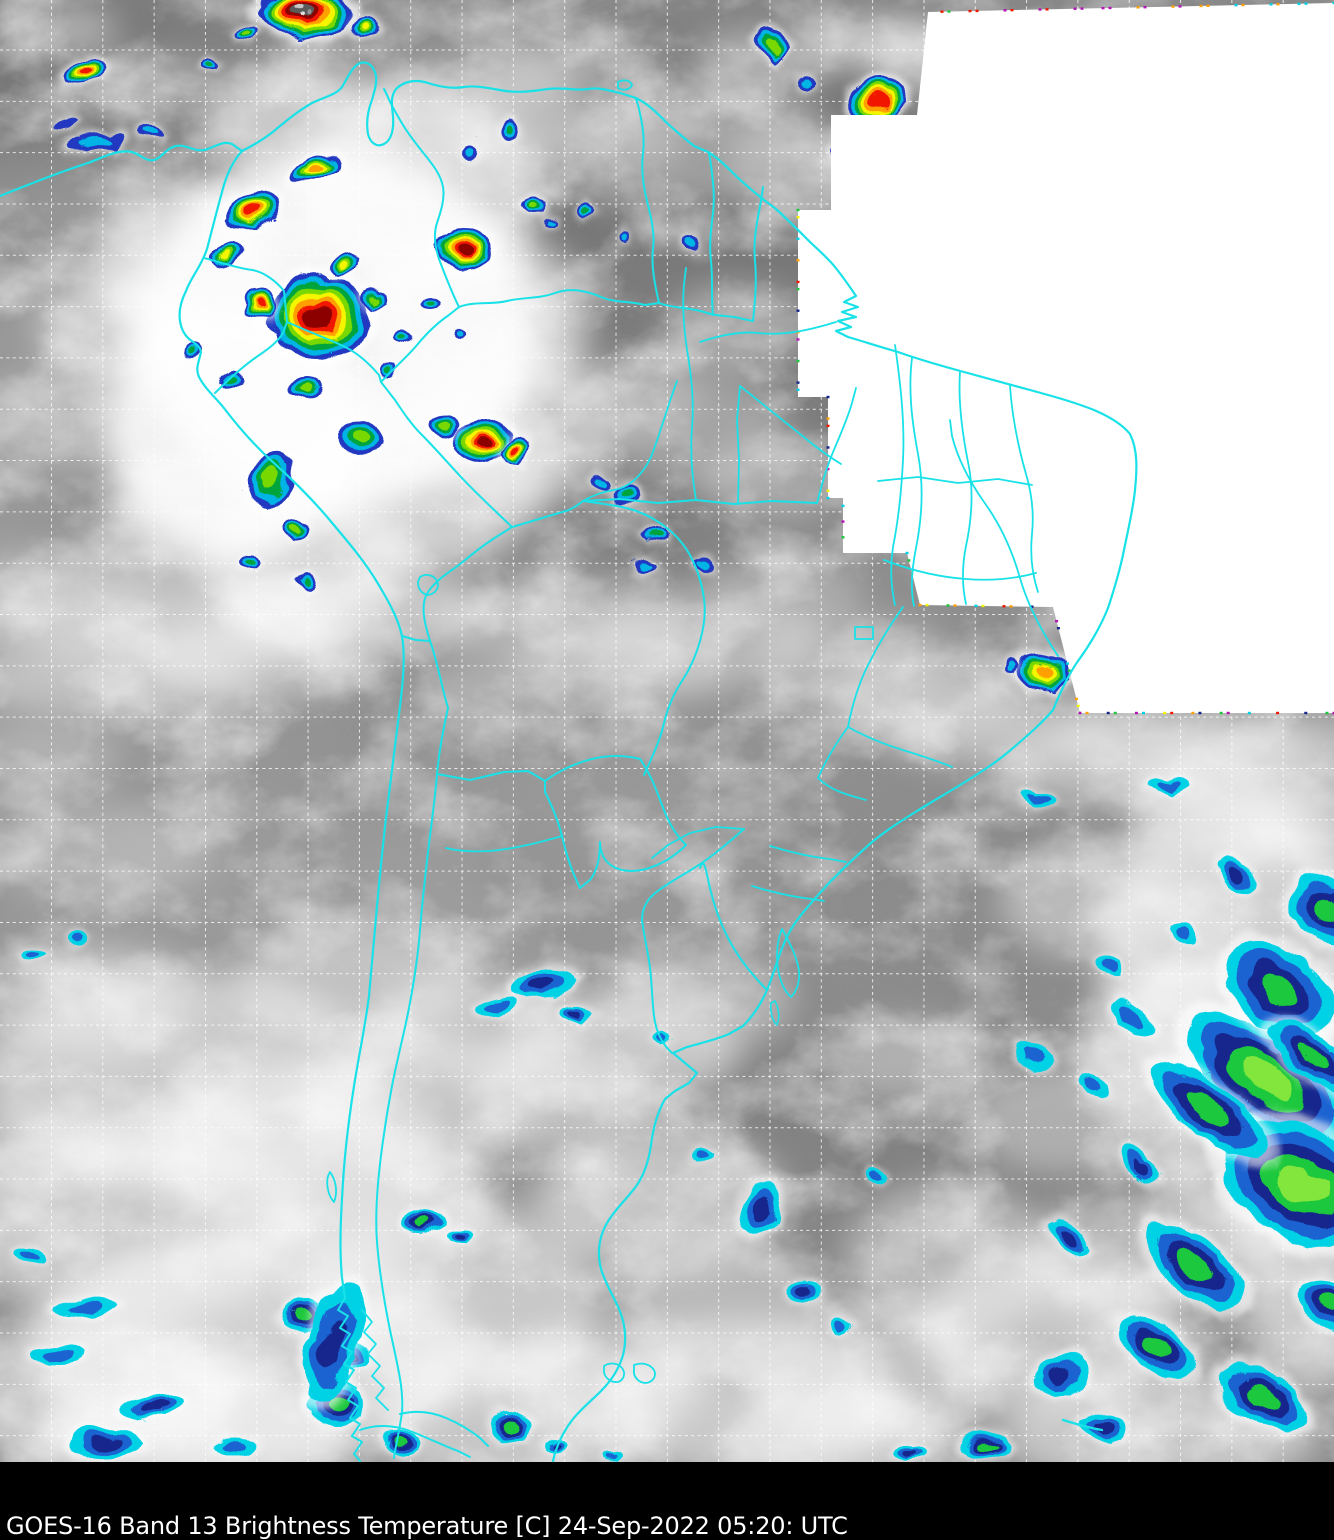 The image size is (1334, 1540). I want to click on border-peru-colombia, so click(334, 352).